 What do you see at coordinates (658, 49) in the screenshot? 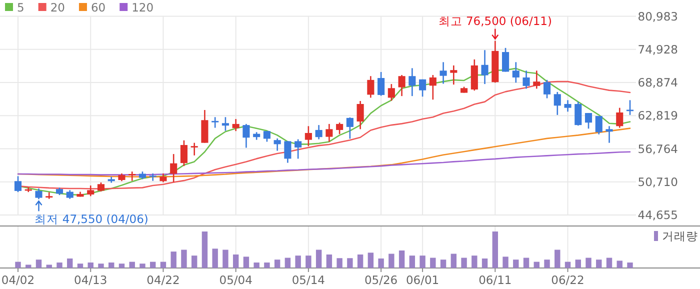
I see `y-tick-label: 74,928` at bounding box center [658, 49].